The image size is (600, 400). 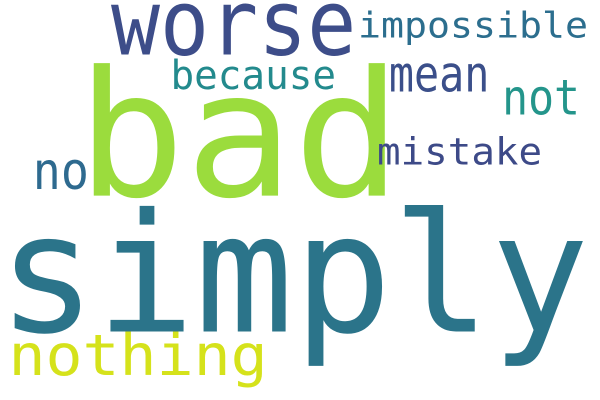 What do you see at coordinates (460, 151) in the screenshot?
I see `word-mistake: mistake` at bounding box center [460, 151].